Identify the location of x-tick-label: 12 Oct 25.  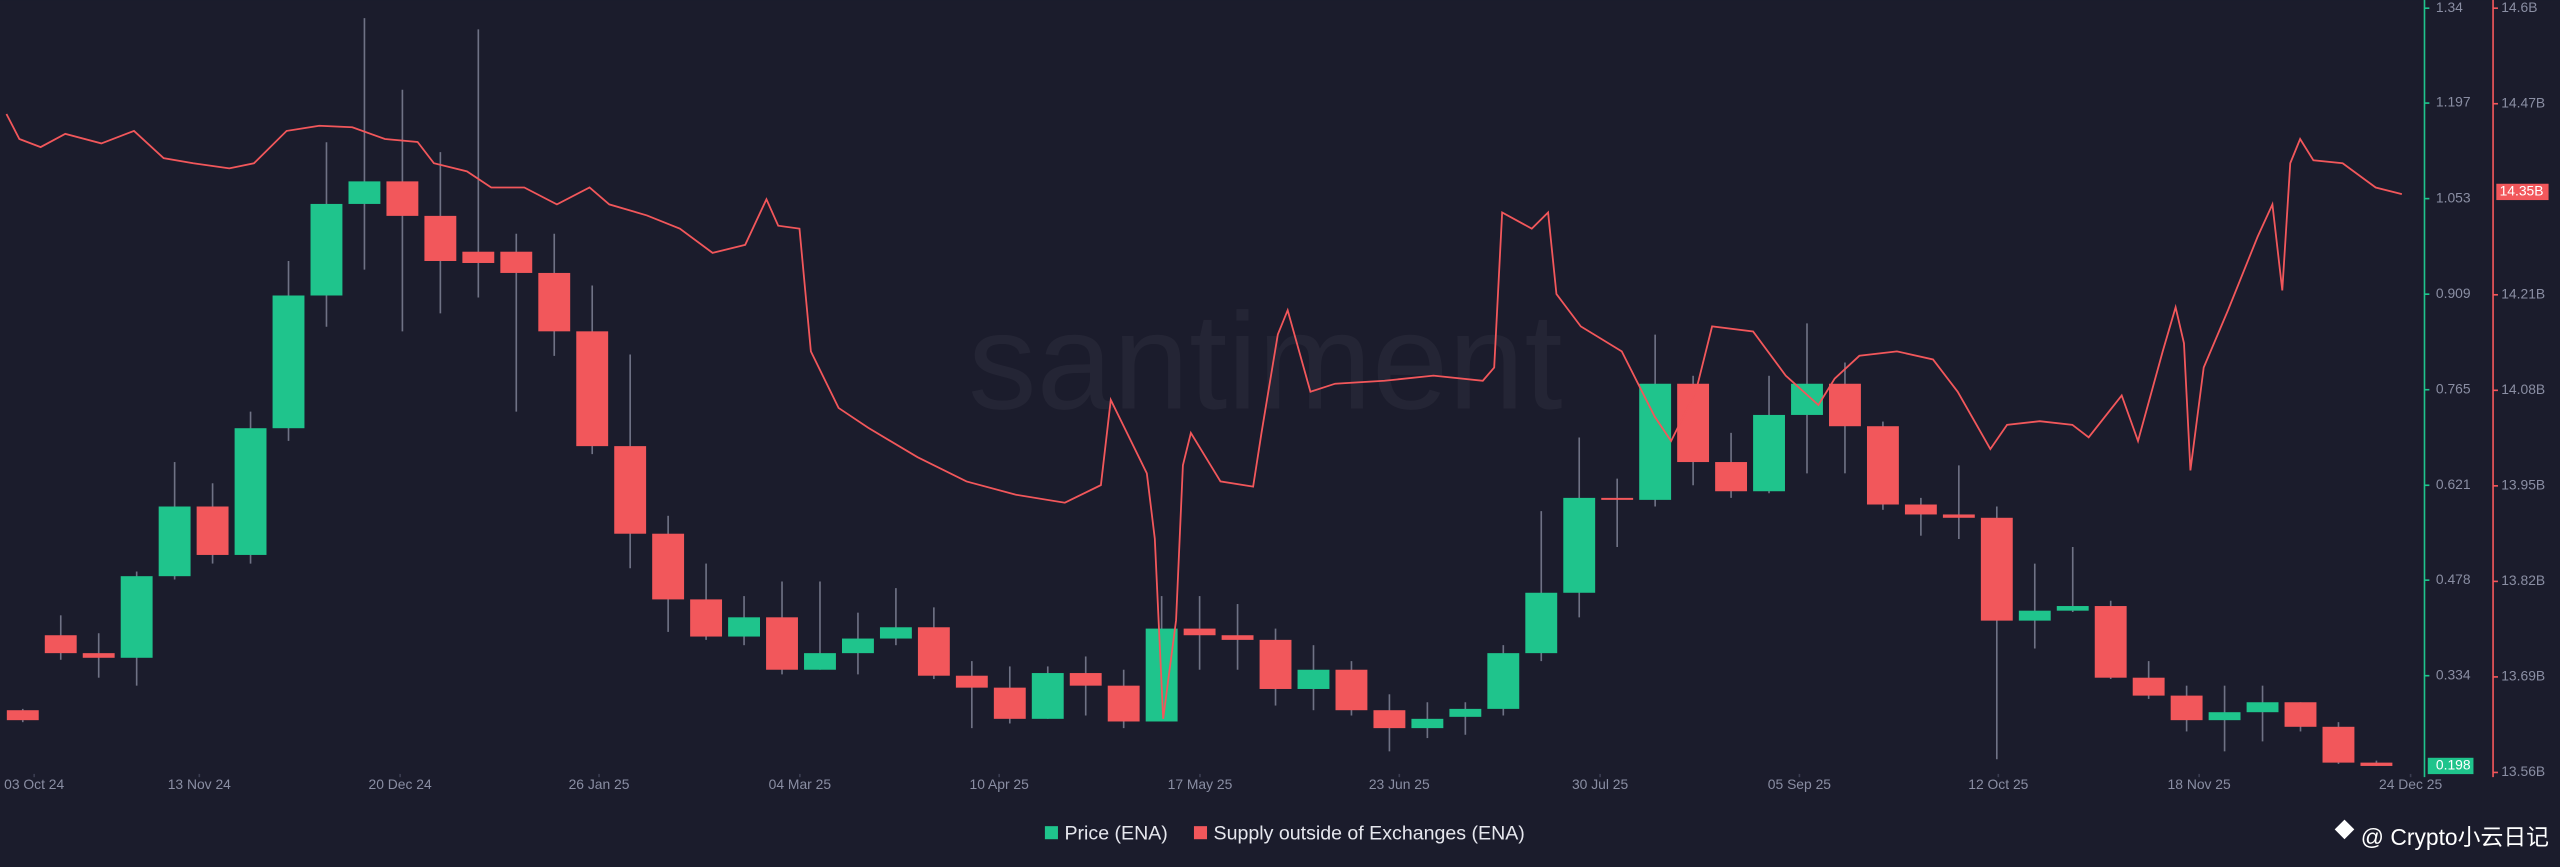
(1998, 784).